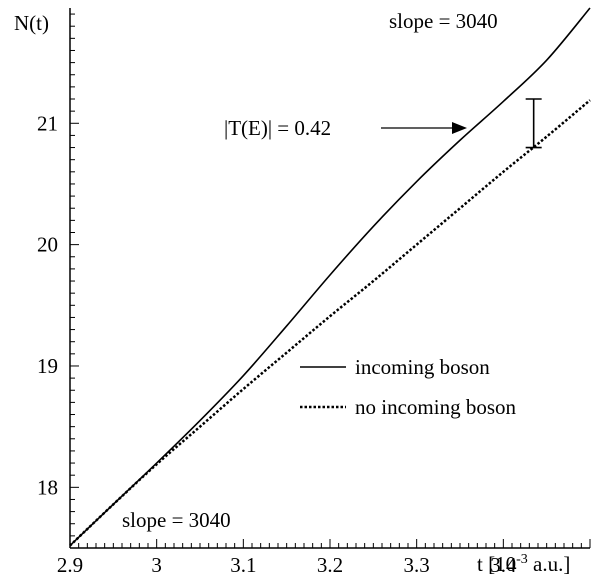 The width and height of the screenshot is (607, 578). I want to click on legend-label-no-incoming-boson: no incoming boson, so click(435, 407).